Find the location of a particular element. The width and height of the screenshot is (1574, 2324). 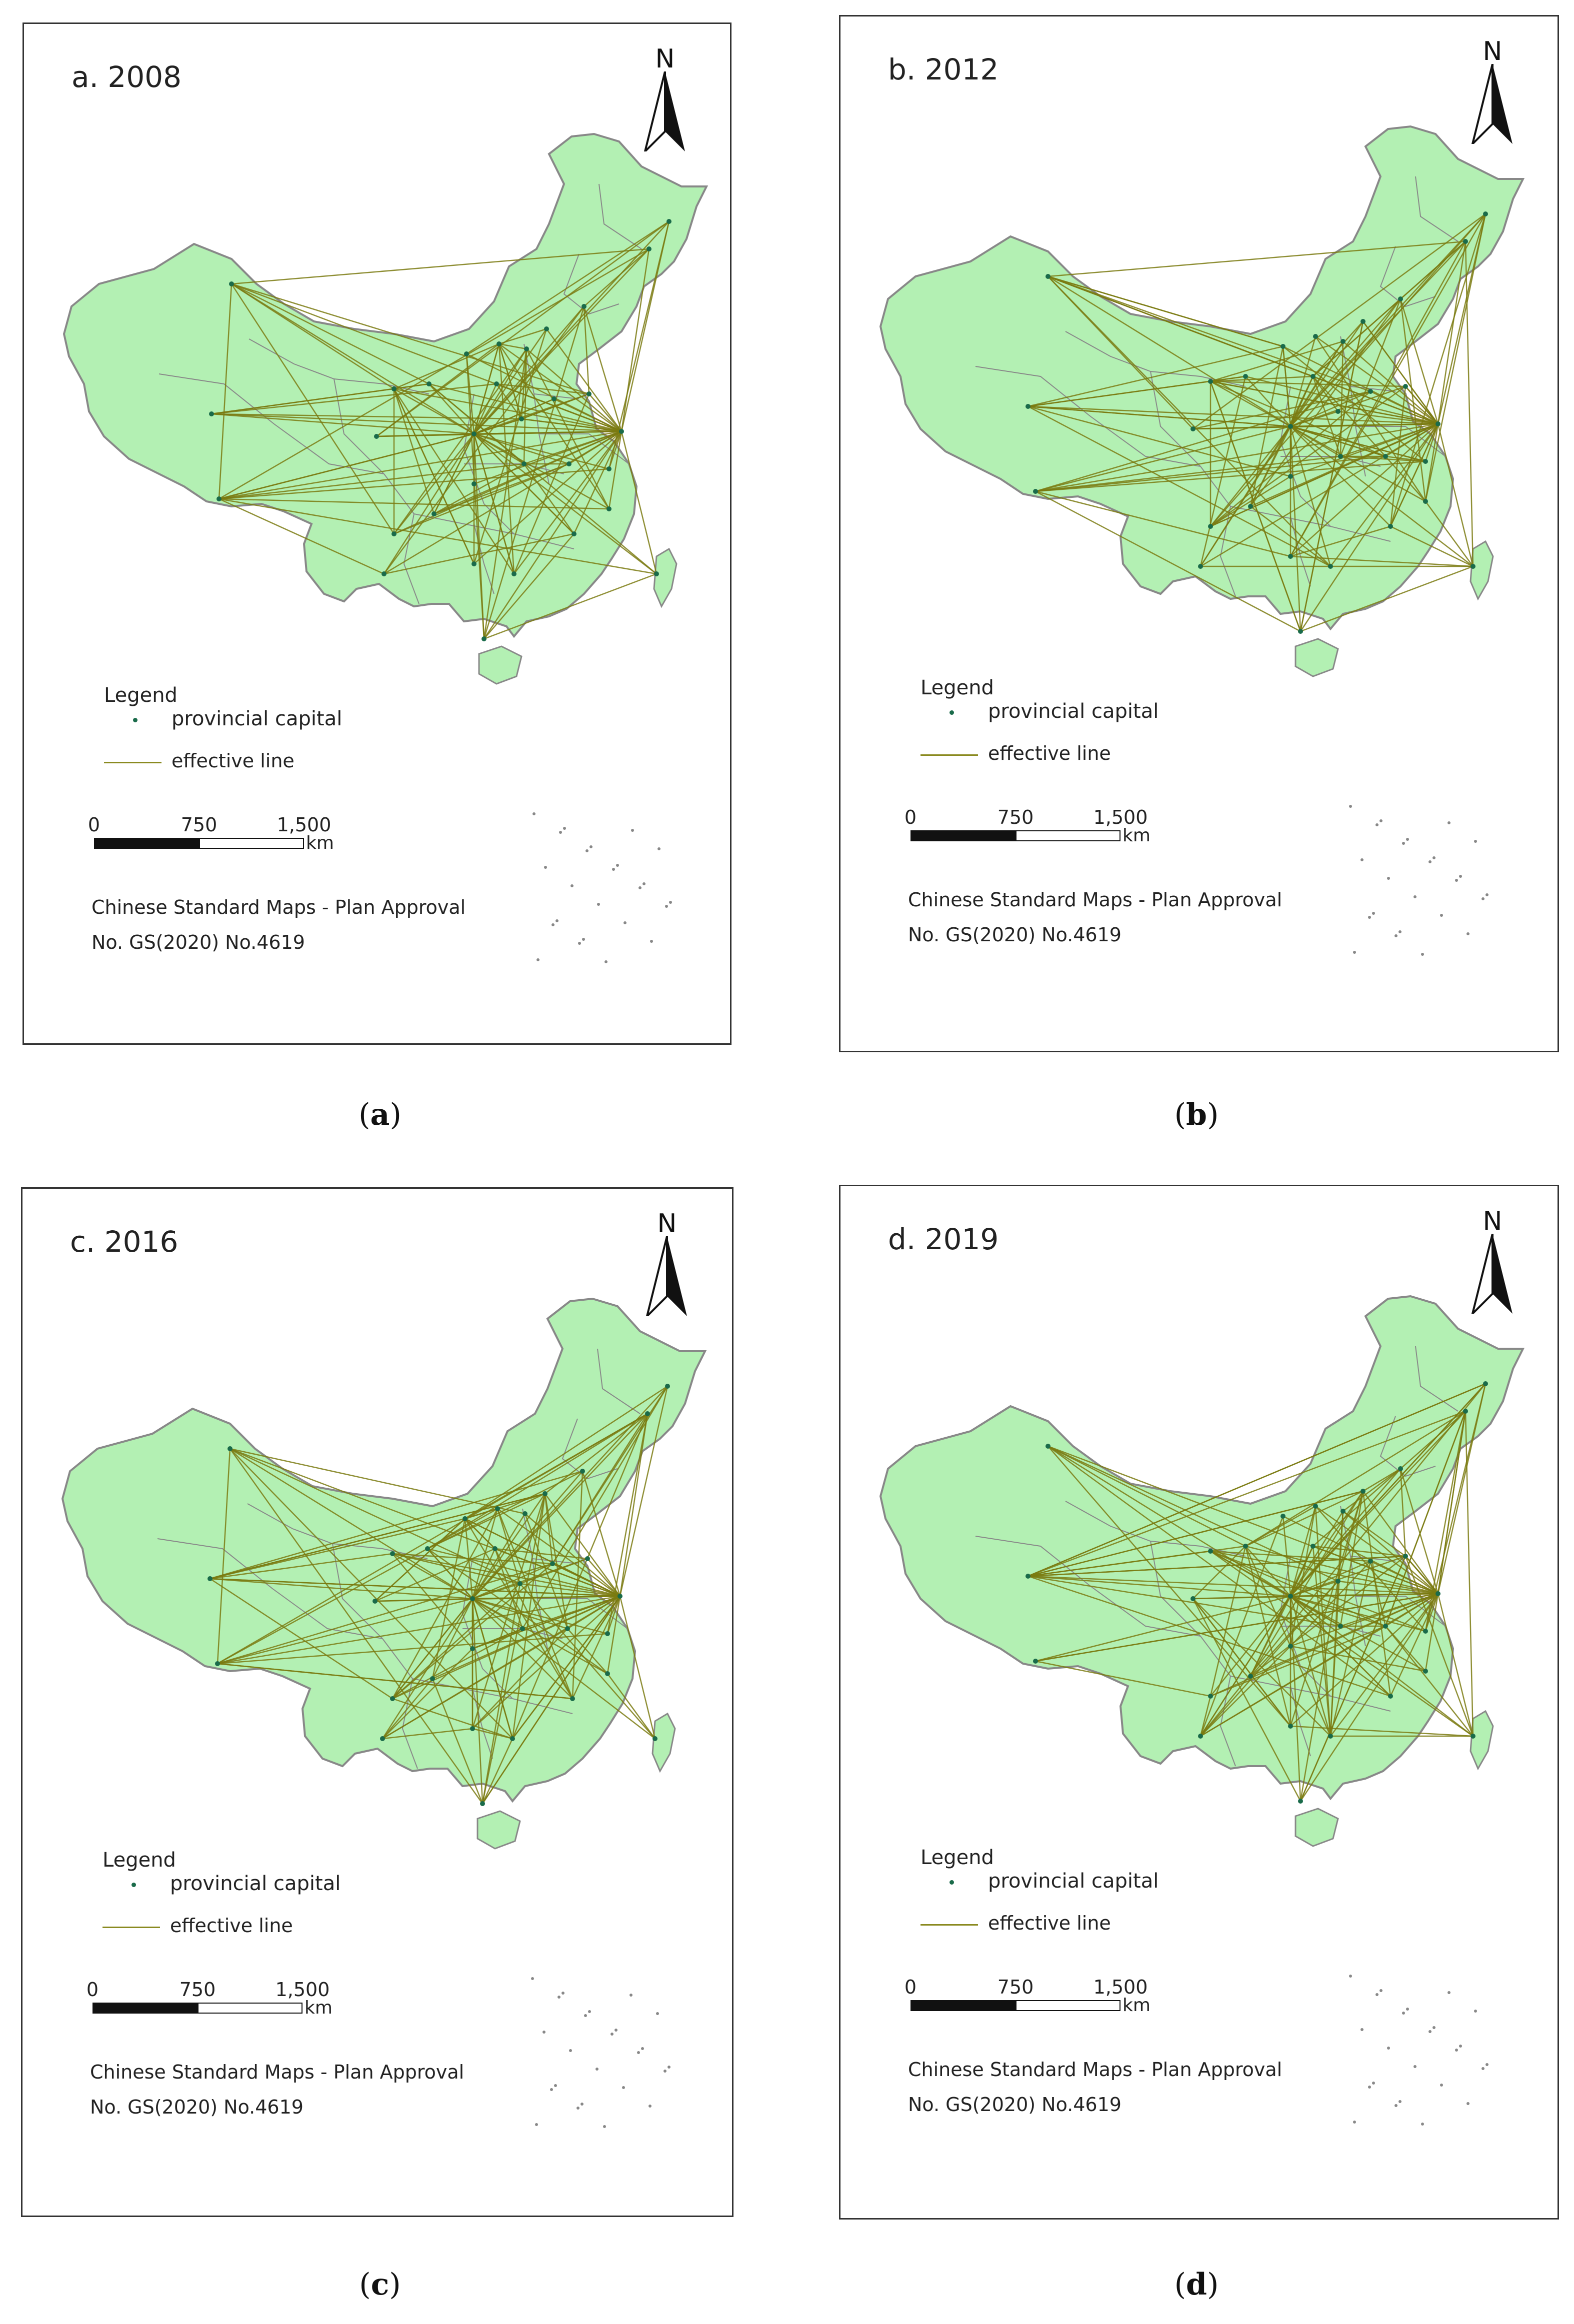

scale-tick-750: 750 is located at coordinates (1015, 1987).